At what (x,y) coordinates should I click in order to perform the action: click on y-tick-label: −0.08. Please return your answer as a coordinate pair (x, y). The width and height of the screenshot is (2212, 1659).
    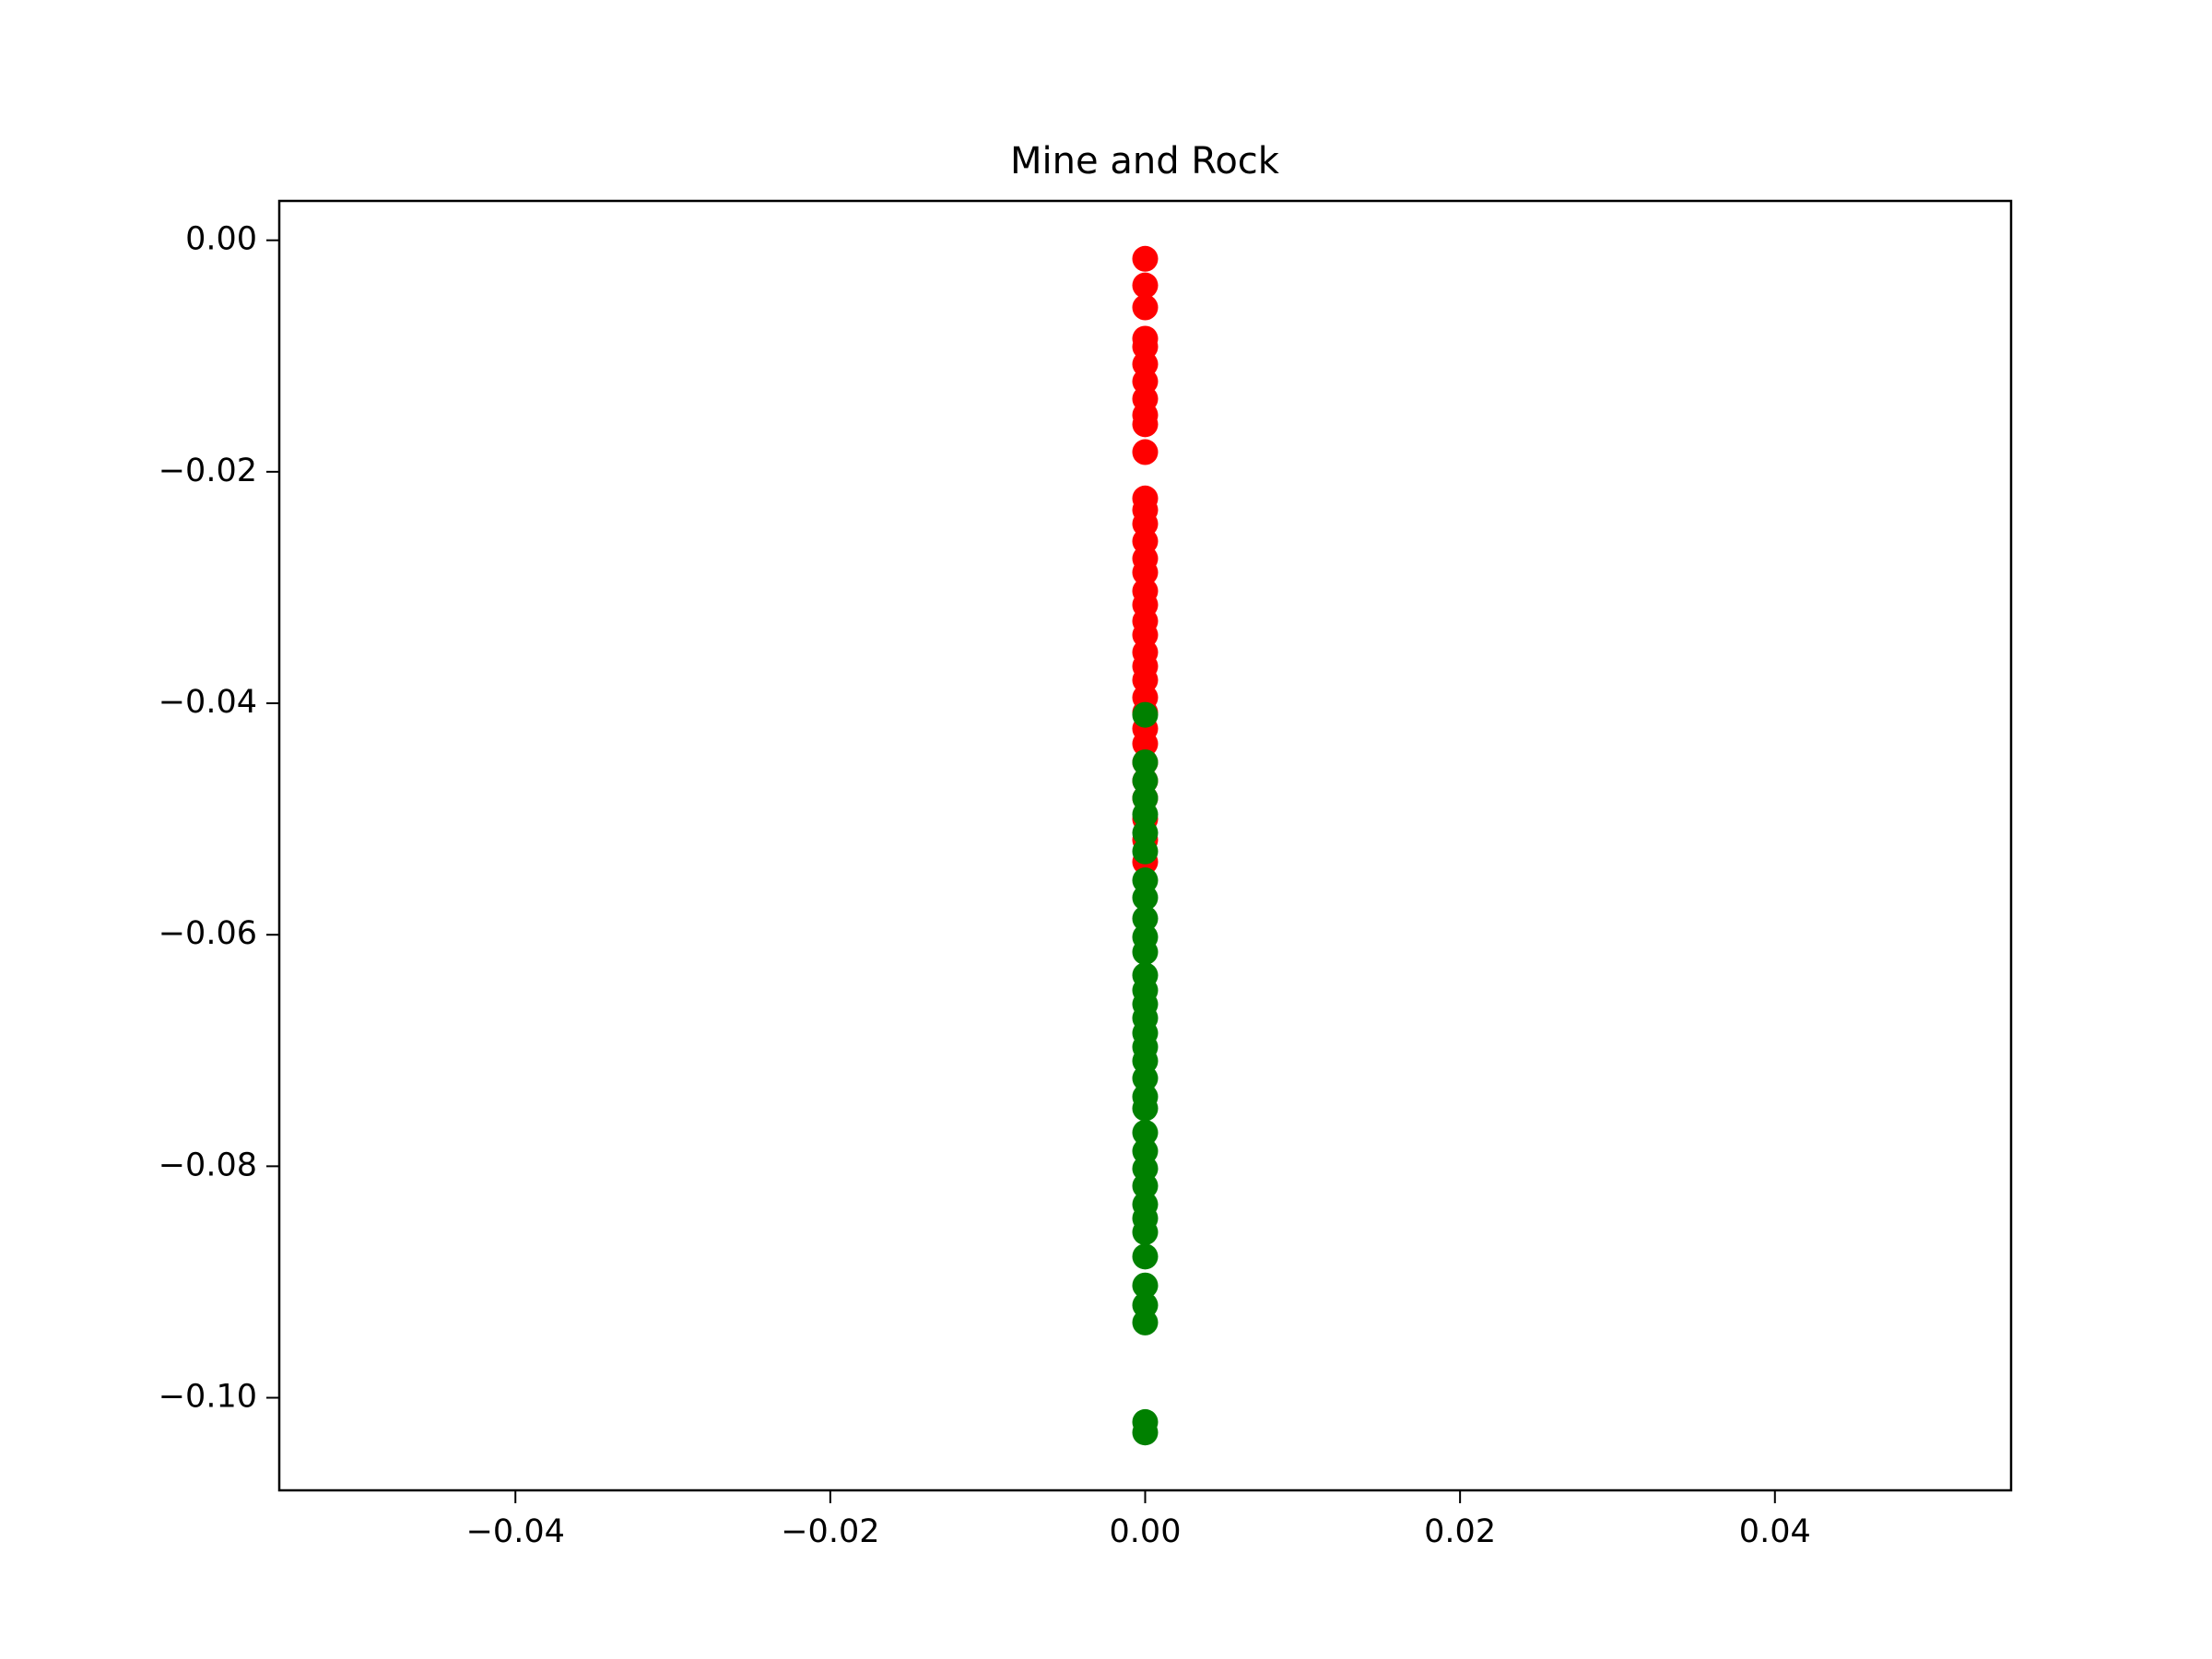
    Looking at the image, I should click on (208, 1165).